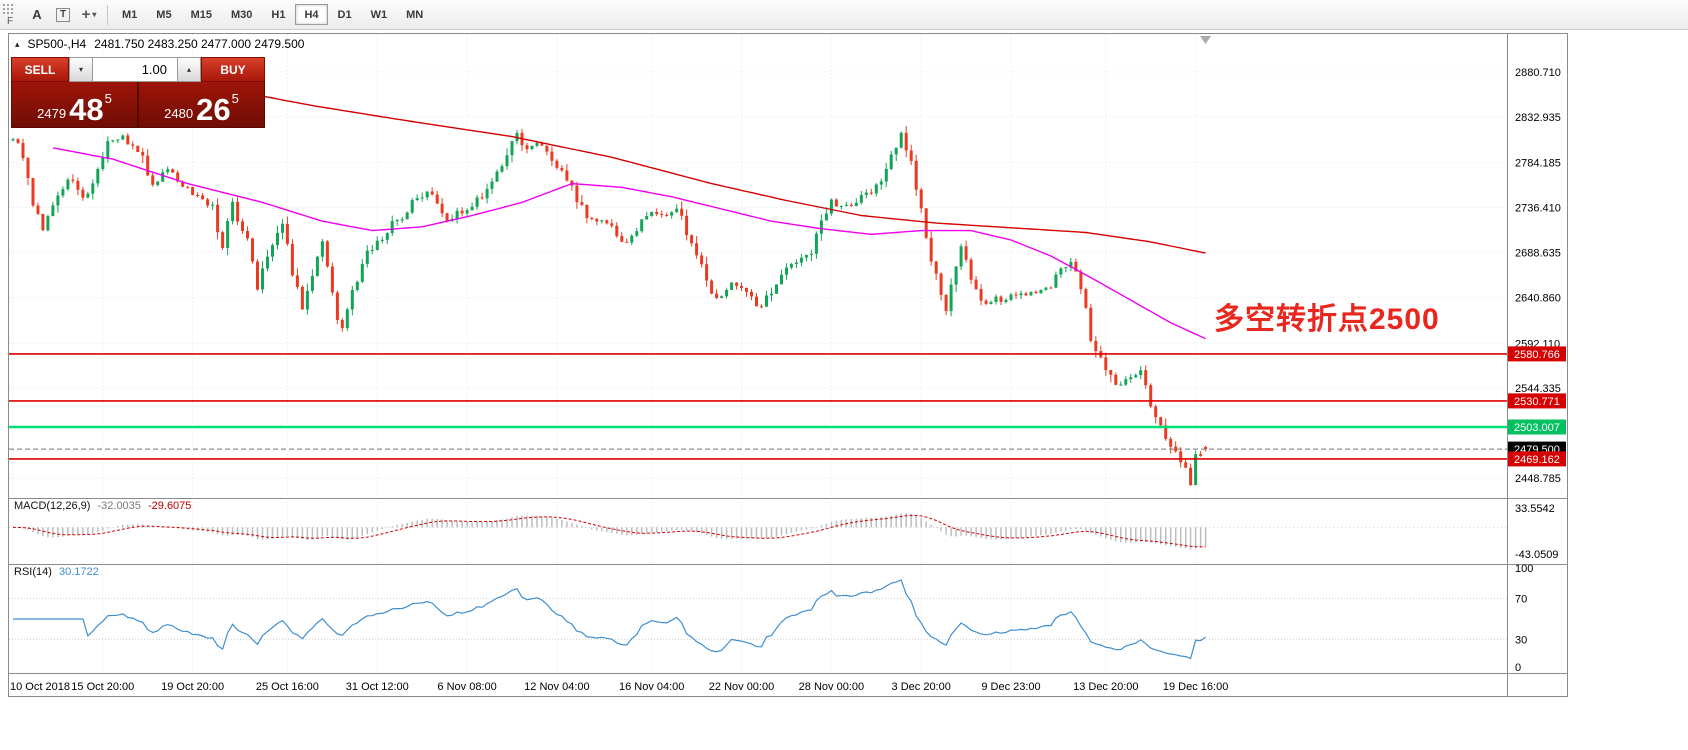  I want to click on rsi-axis-label: 70, so click(1521, 600).